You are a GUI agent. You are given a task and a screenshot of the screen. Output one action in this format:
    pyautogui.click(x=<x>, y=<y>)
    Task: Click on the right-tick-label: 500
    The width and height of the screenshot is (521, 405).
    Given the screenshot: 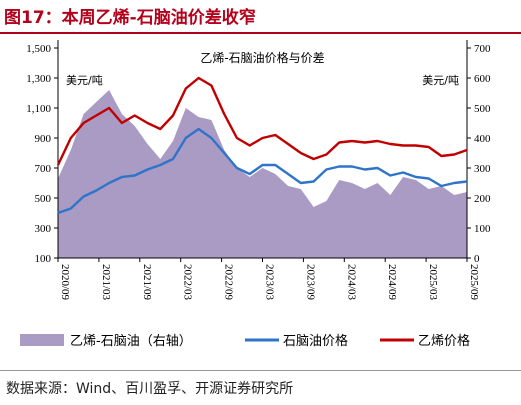 What is the action you would take?
    pyautogui.click(x=482, y=109)
    